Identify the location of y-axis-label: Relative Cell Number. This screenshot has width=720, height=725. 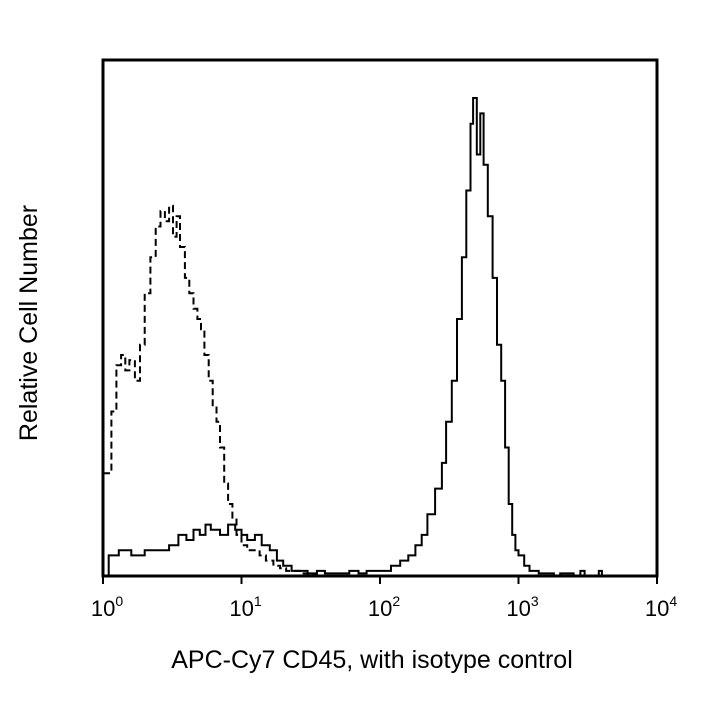
(29, 323).